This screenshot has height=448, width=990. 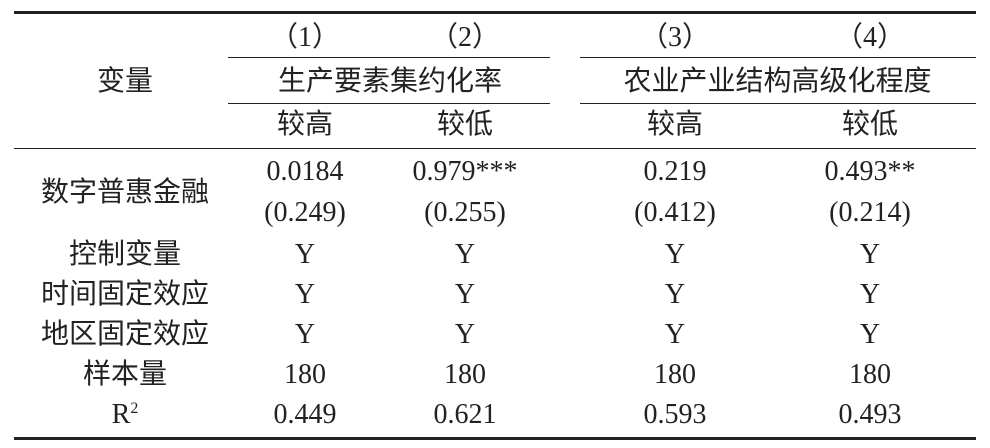 I want to click on group-header: 生产要素集约化率, so click(x=390, y=81).